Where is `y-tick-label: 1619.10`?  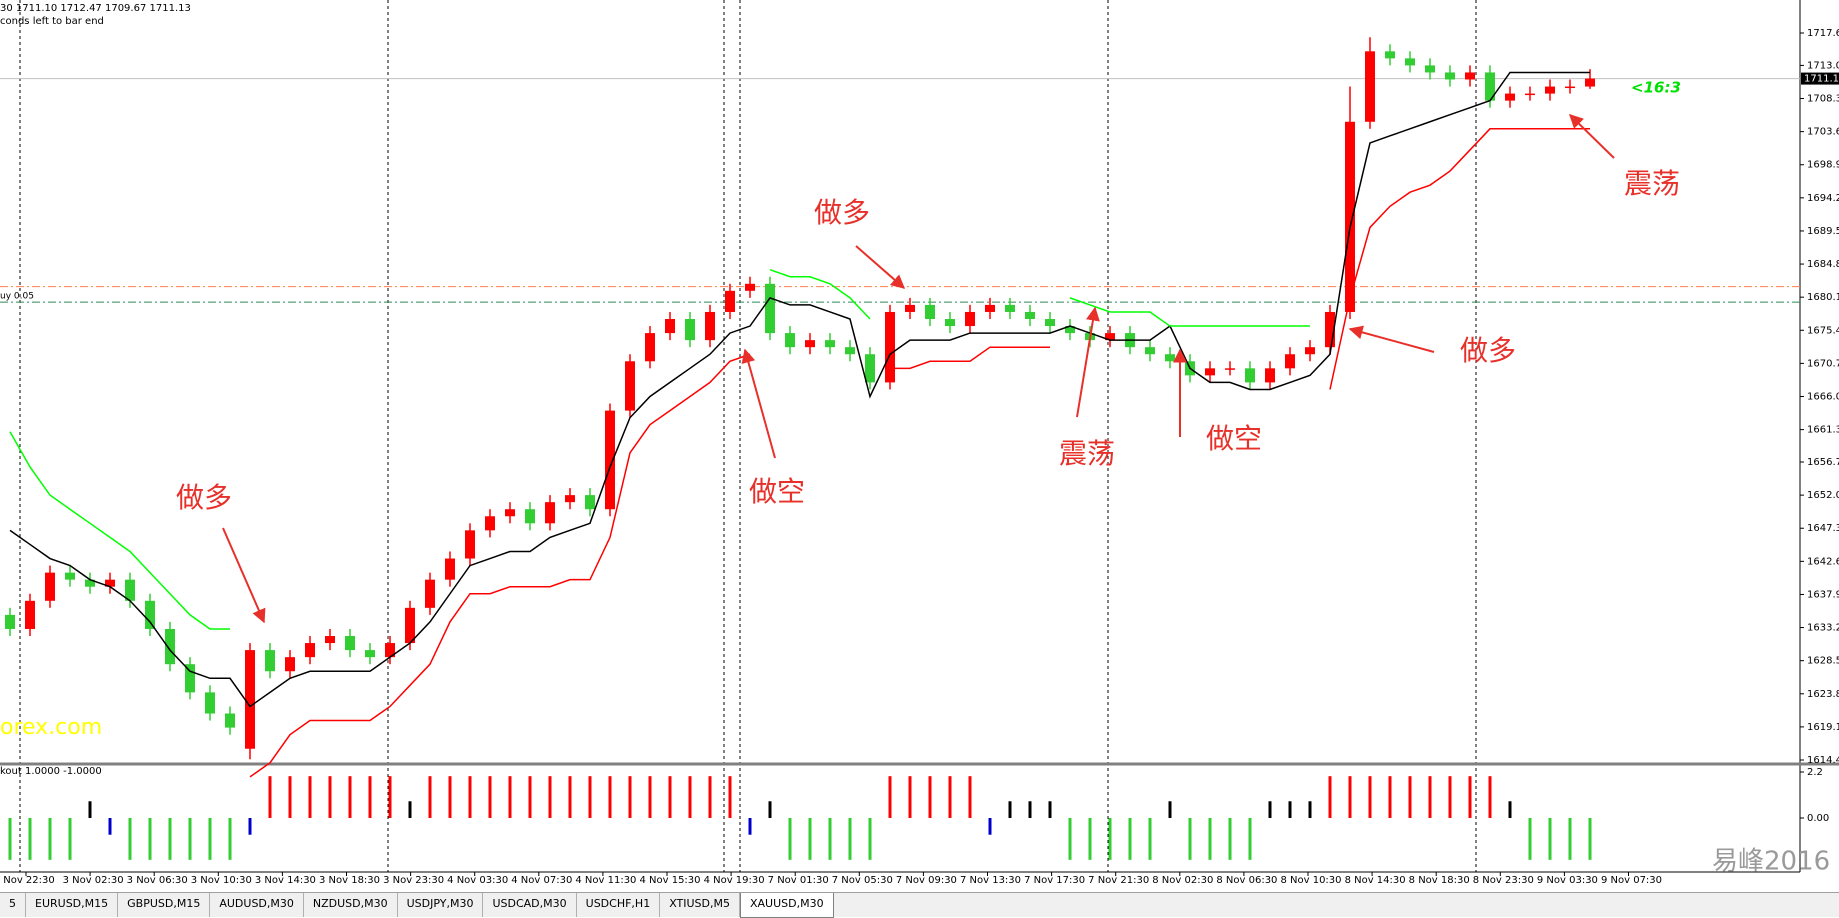
y-tick-label: 1619.10 is located at coordinates (1823, 727).